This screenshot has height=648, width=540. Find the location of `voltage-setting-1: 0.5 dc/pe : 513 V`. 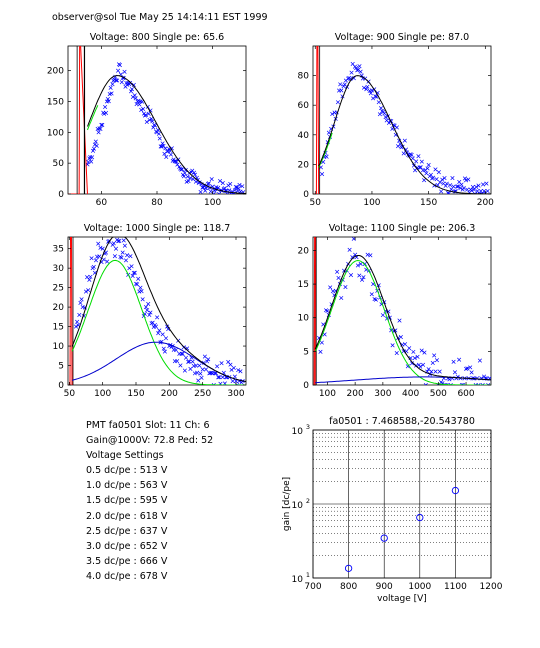

voltage-setting-1: 0.5 dc/pe : 513 V is located at coordinates (127, 471).